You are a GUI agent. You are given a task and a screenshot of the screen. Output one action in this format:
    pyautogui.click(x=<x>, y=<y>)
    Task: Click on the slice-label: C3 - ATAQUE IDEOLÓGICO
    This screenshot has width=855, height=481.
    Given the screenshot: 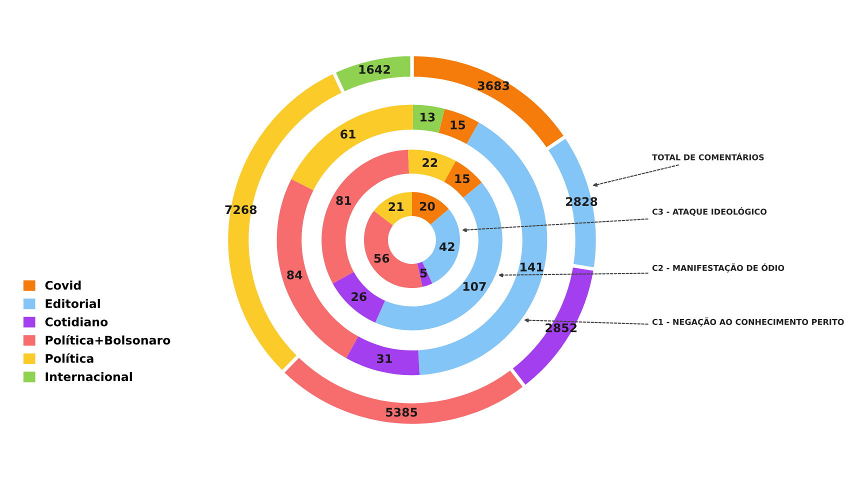 What is the action you would take?
    pyautogui.click(x=709, y=211)
    